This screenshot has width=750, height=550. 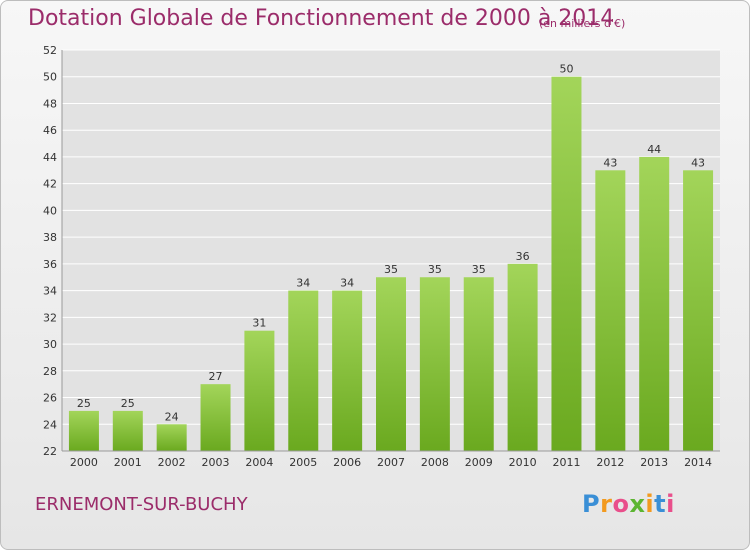 What do you see at coordinates (50, 424) in the screenshot?
I see `y-tick-label: 24` at bounding box center [50, 424].